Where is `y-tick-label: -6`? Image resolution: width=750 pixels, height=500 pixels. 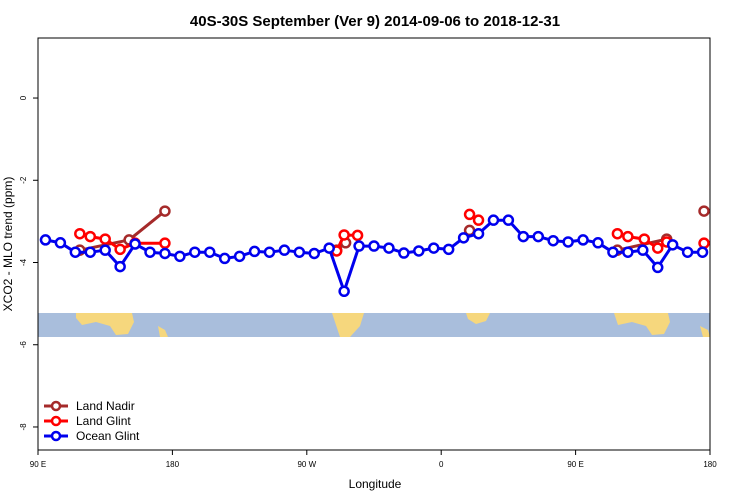 y-tick-label: -6 is located at coordinates (23, 345).